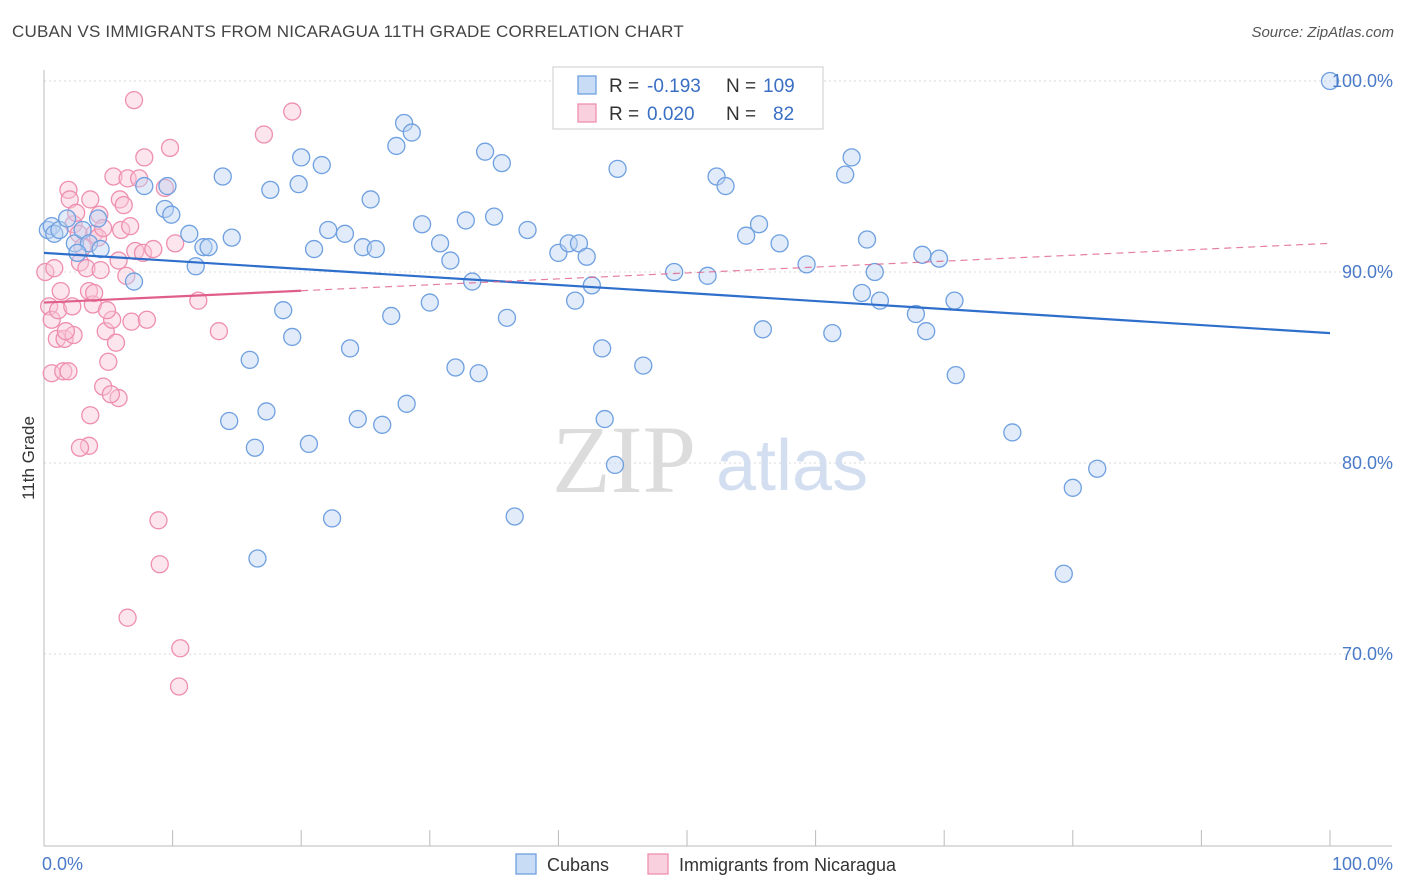  I want to click on bottom-legend-swatch-cubans, so click(526, 864).